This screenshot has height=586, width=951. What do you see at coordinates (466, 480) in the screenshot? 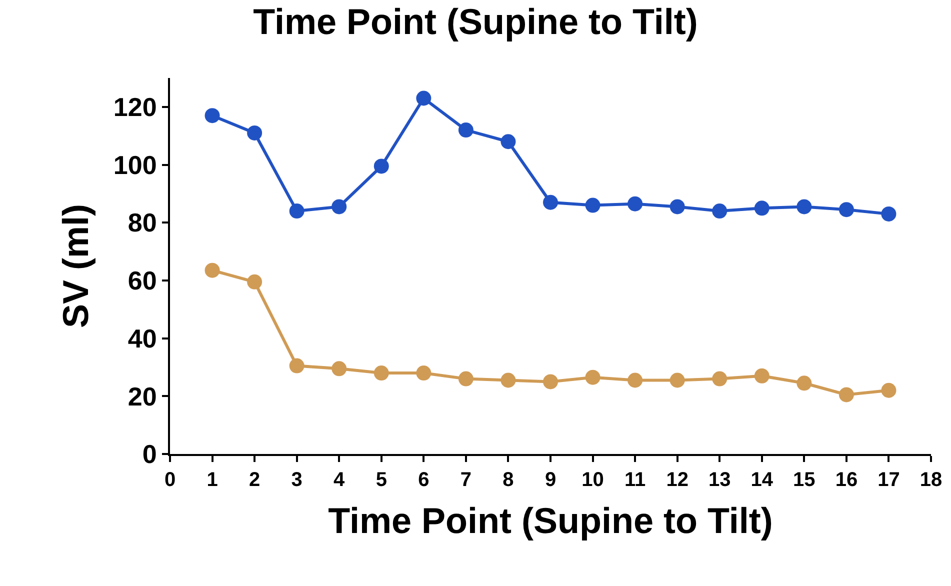
I see `x-tick-label: 7` at bounding box center [466, 480].